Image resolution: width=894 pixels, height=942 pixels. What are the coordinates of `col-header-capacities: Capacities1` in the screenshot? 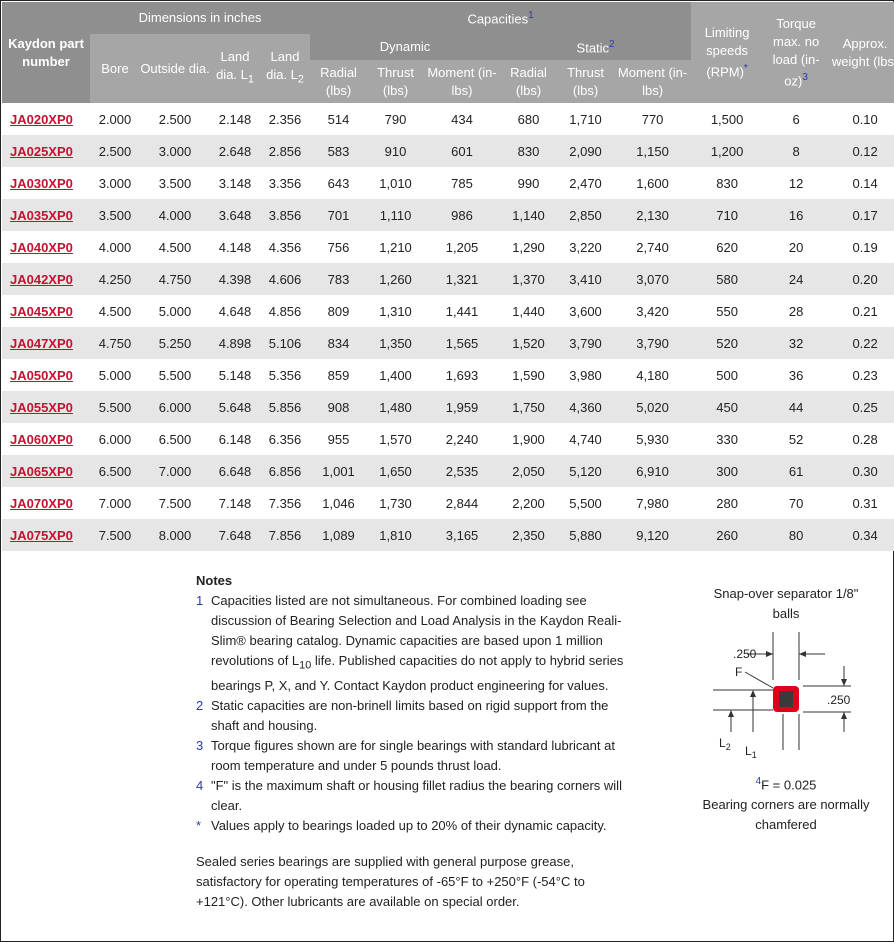 It's located at (501, 18).